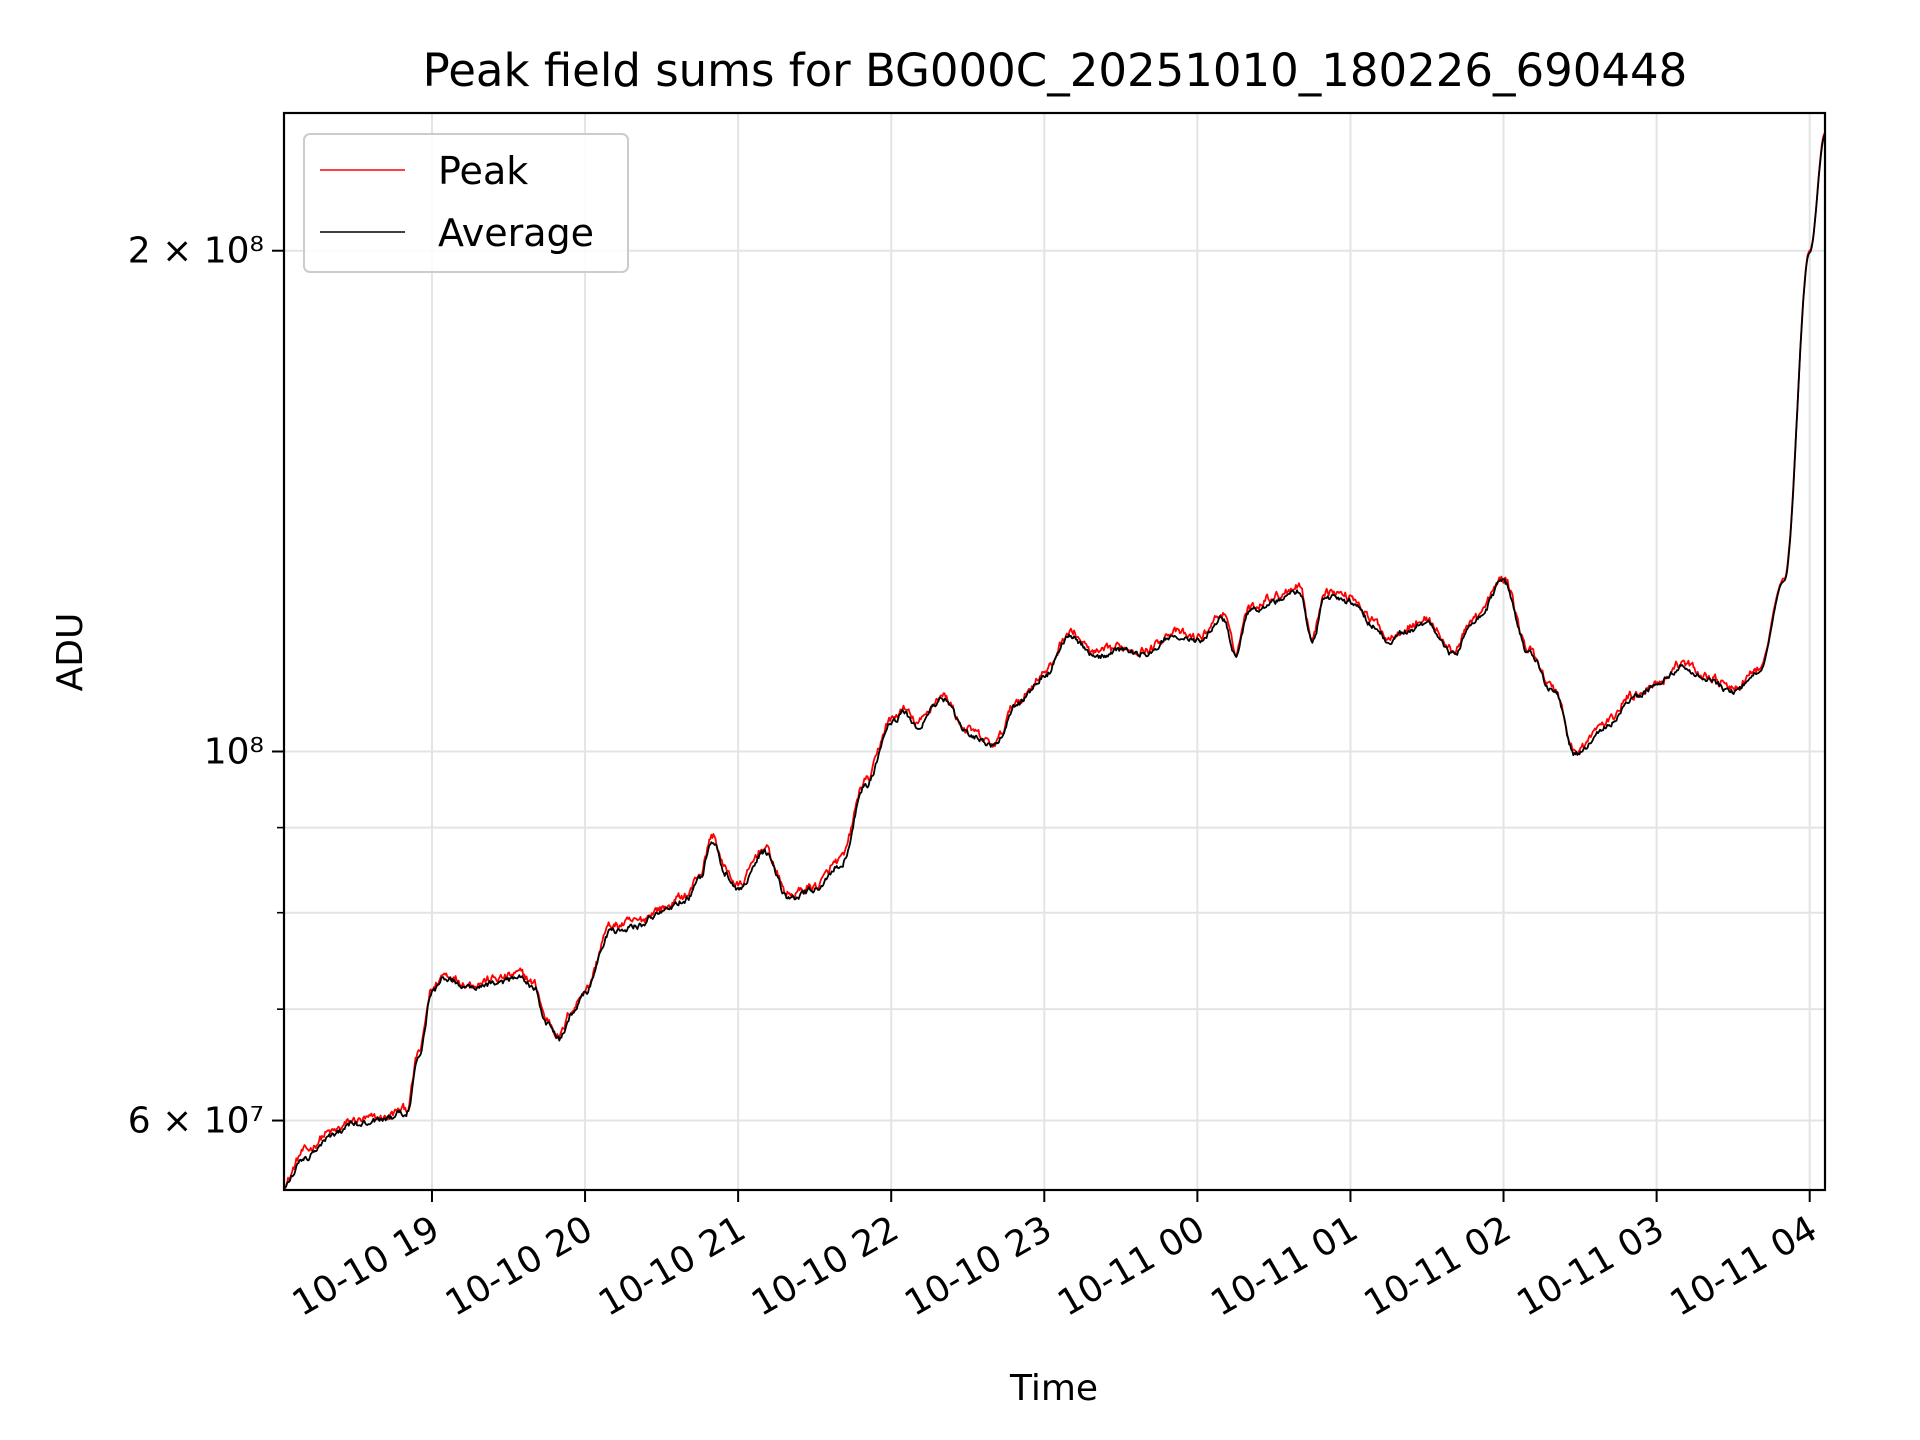 This screenshot has height=1440, width=1920. What do you see at coordinates (70, 652) in the screenshot?
I see `y-axis-label: ADU` at bounding box center [70, 652].